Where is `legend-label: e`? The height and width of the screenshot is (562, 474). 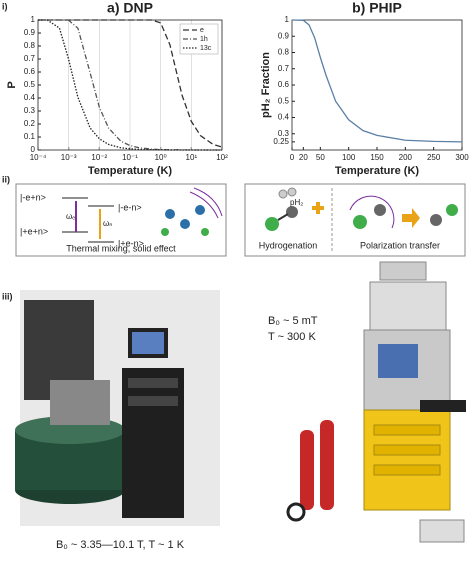 legend-label: e is located at coordinates (202, 30).